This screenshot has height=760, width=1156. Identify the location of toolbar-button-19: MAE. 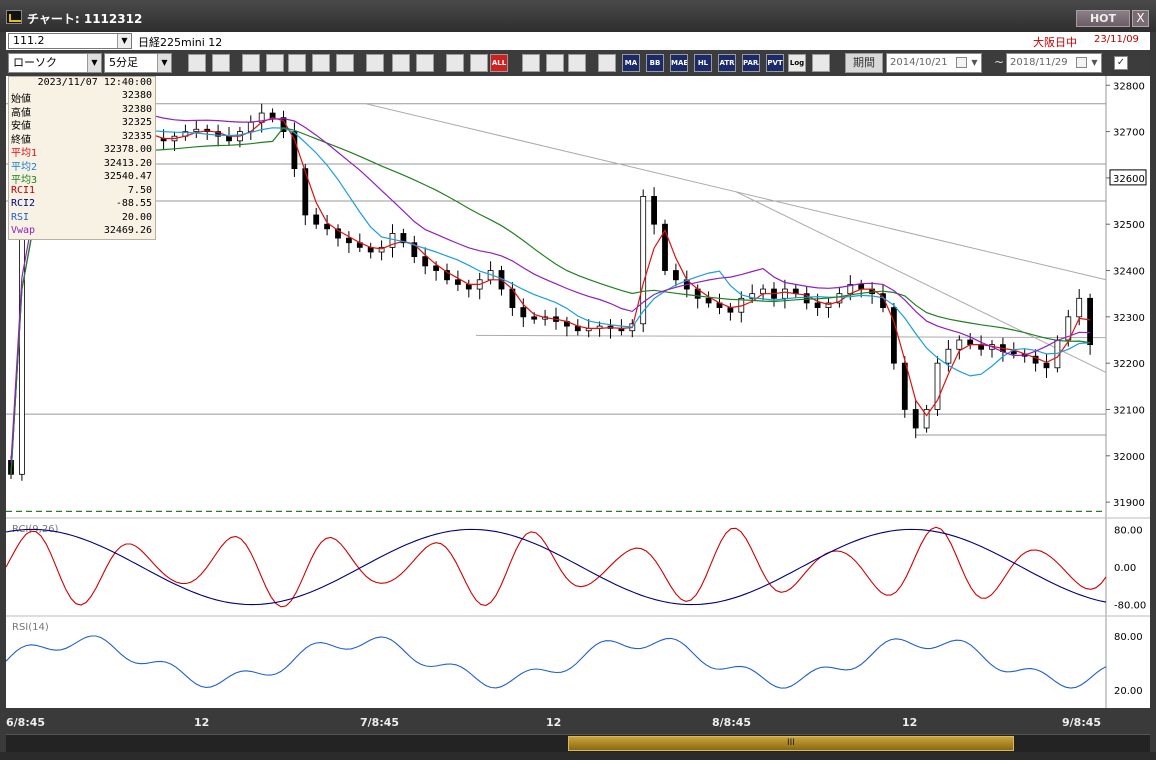
(679, 63).